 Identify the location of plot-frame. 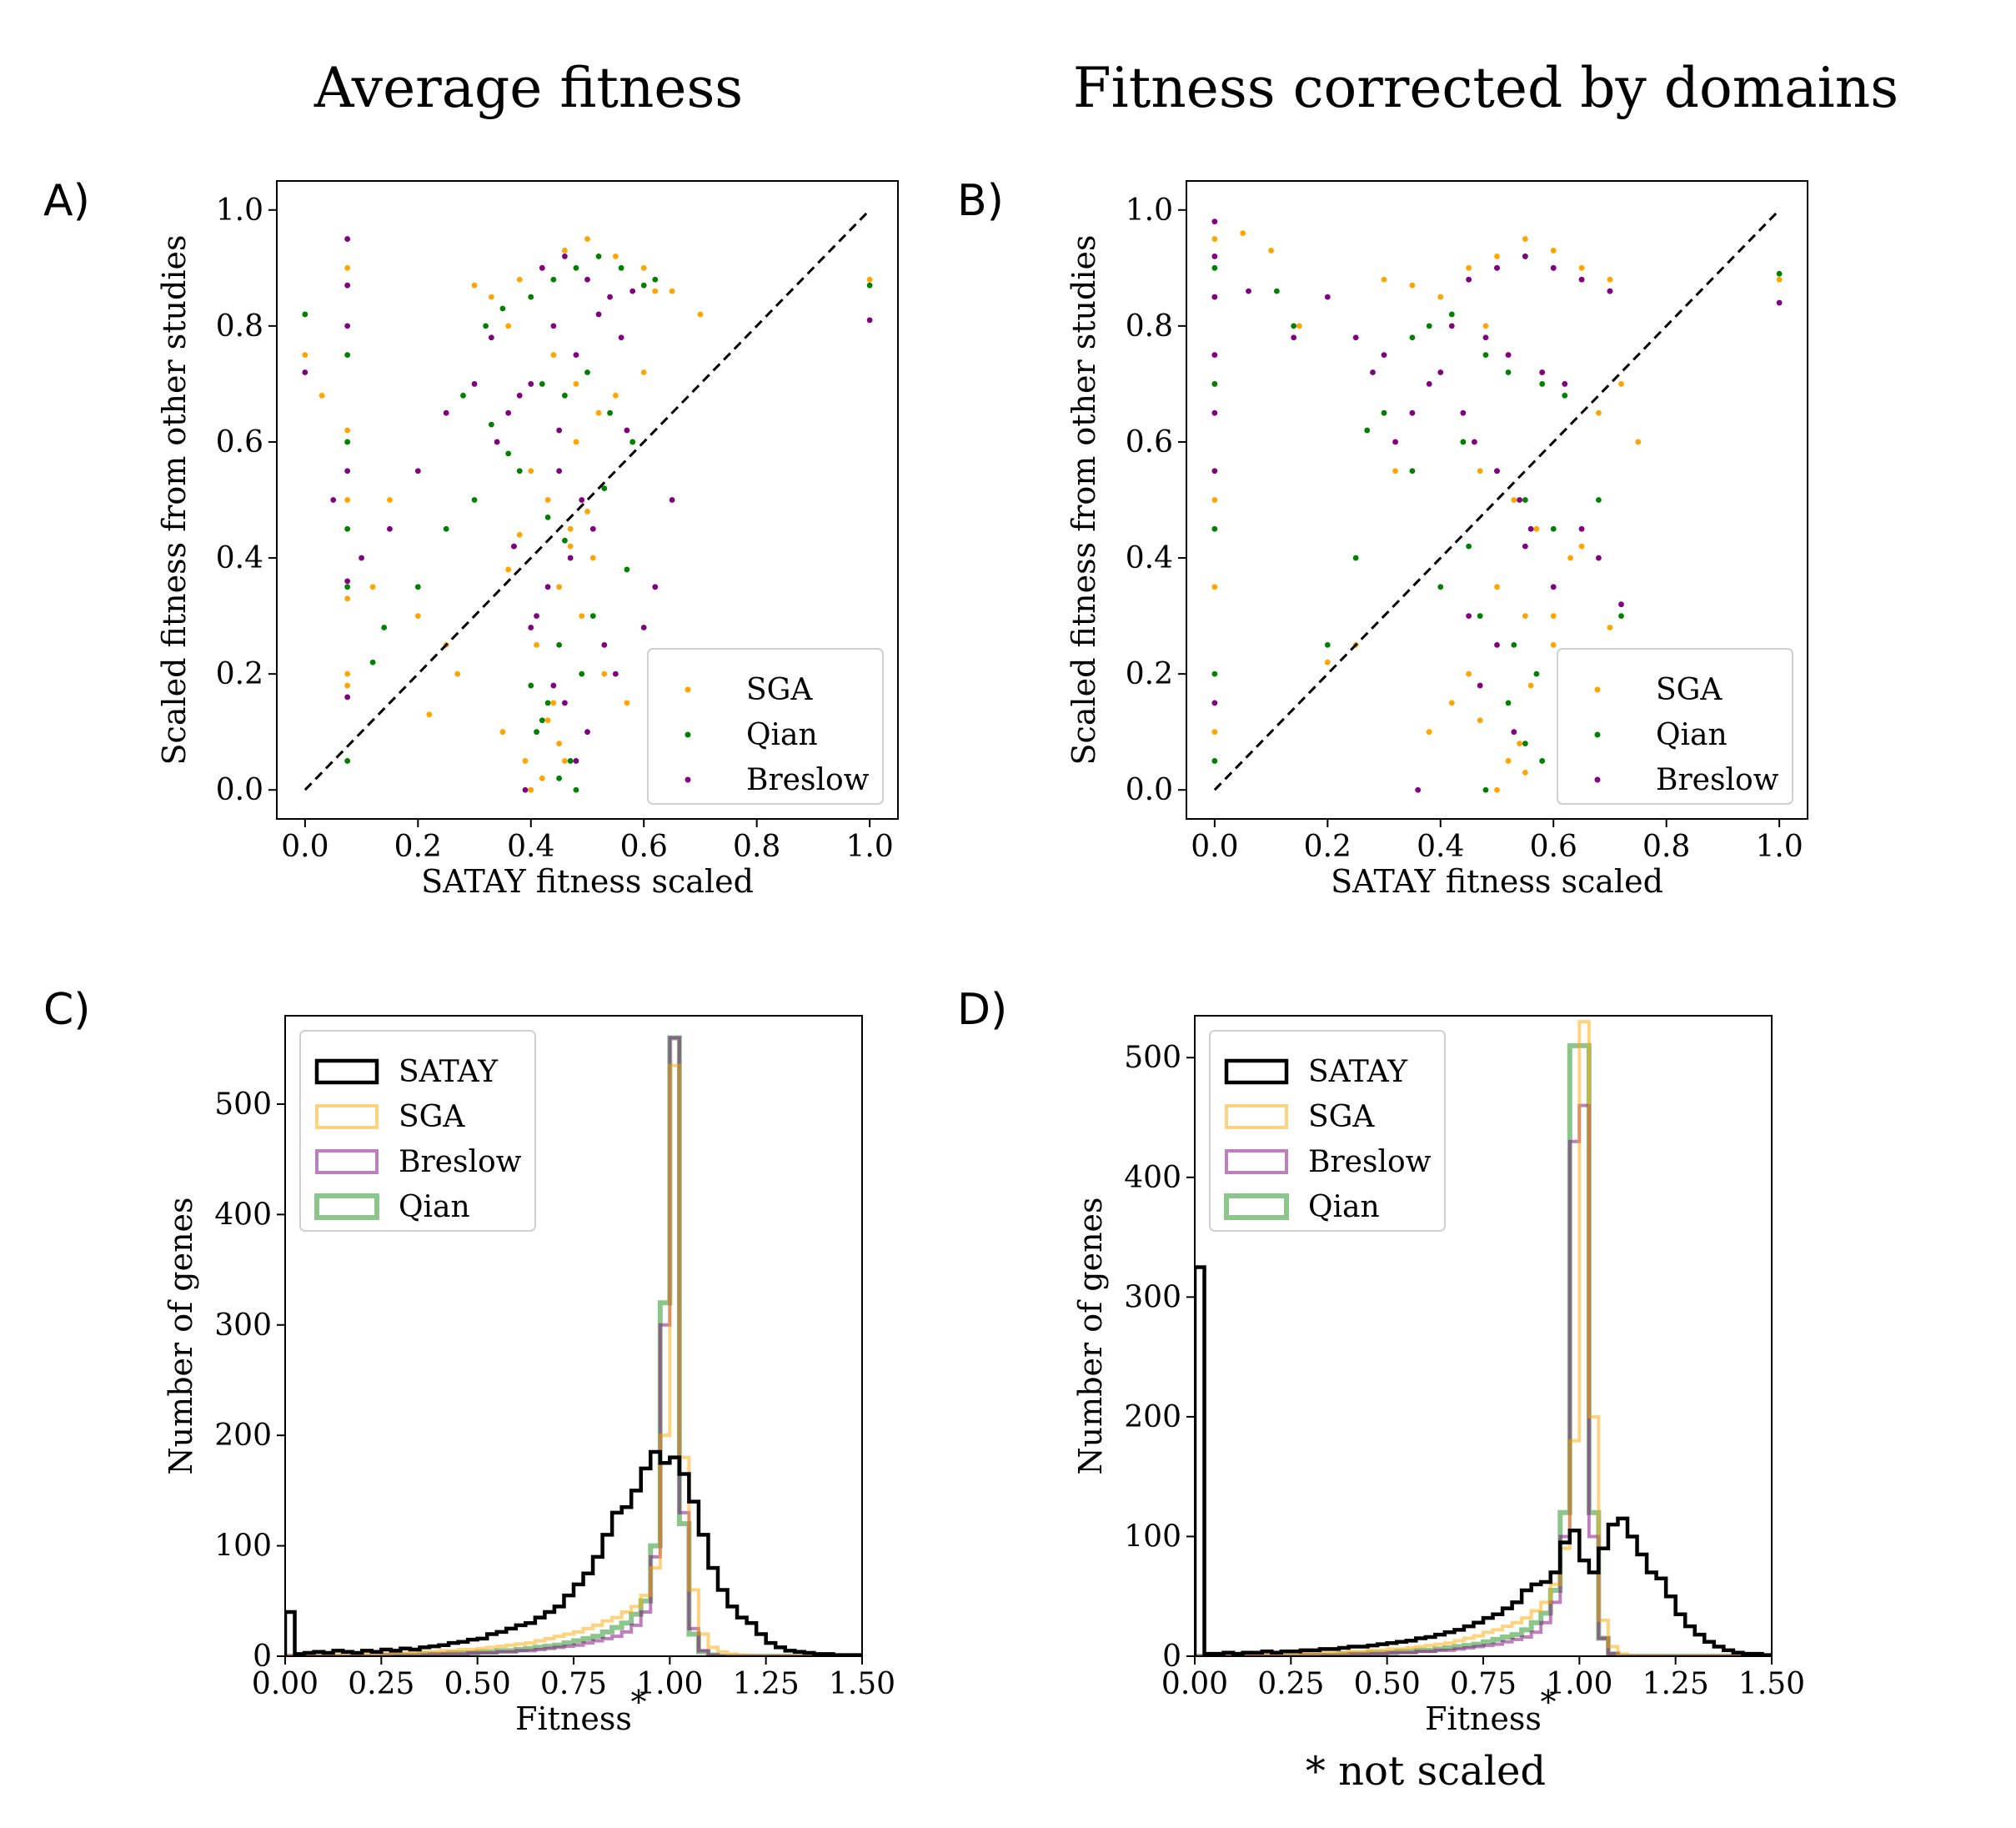
(573, 1336).